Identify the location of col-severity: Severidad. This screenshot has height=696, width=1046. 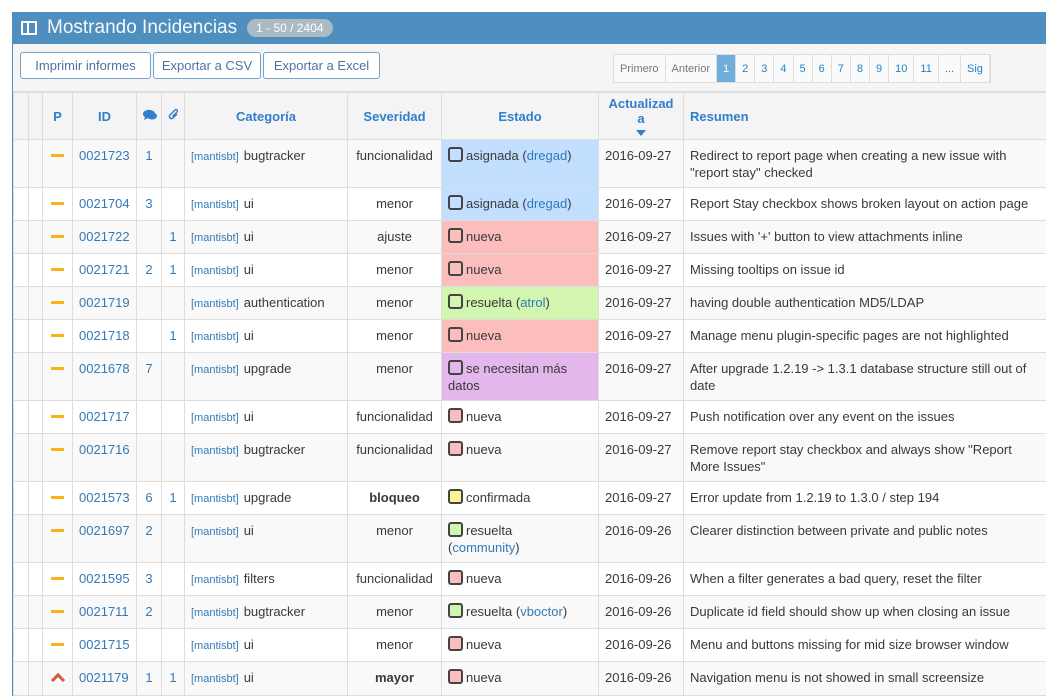
(395, 116).